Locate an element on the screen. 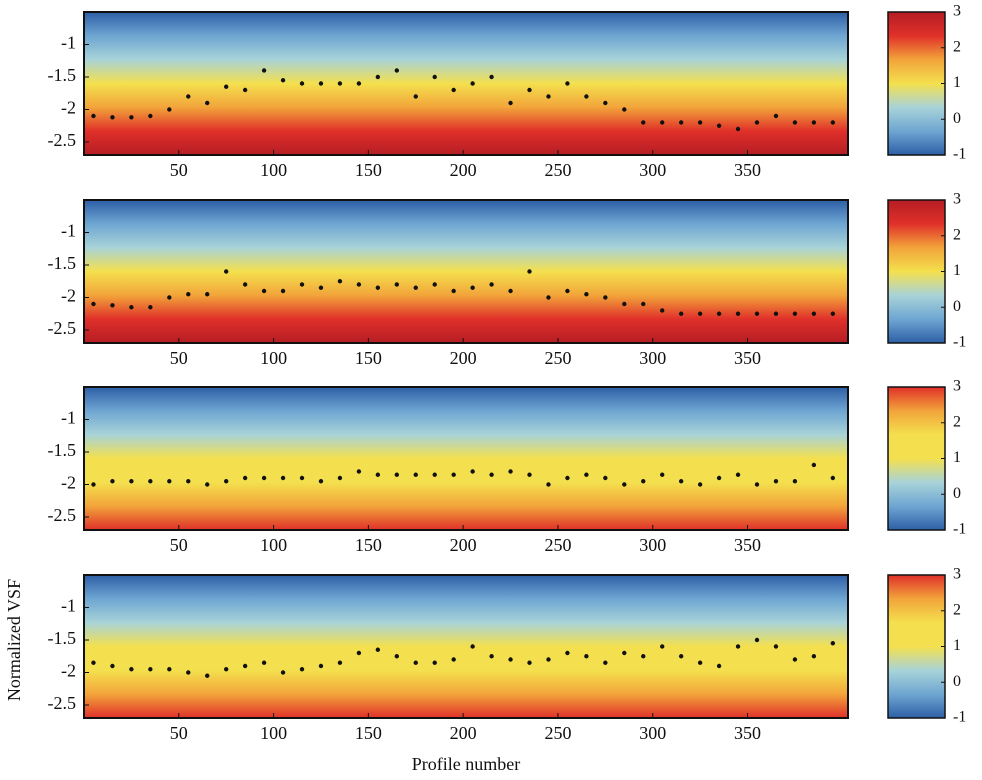  colorbar-tick-label: 0 is located at coordinates (957, 493).